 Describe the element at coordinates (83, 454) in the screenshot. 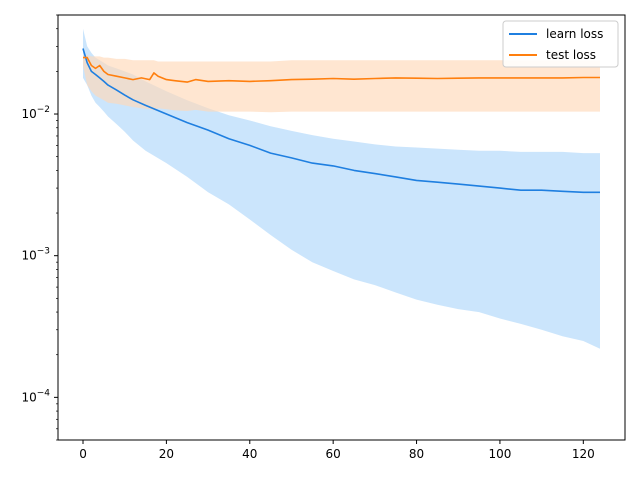

I see `x-tick-label: 0` at that location.